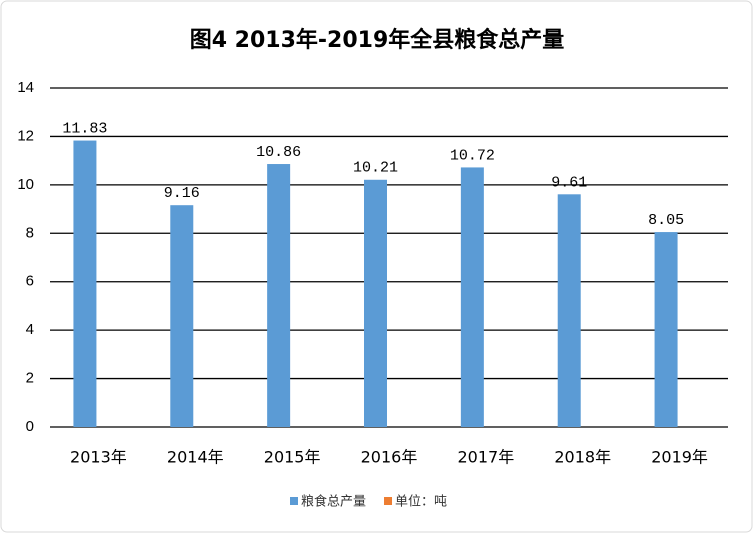  I want to click on data-label: 10.21, so click(375, 168).